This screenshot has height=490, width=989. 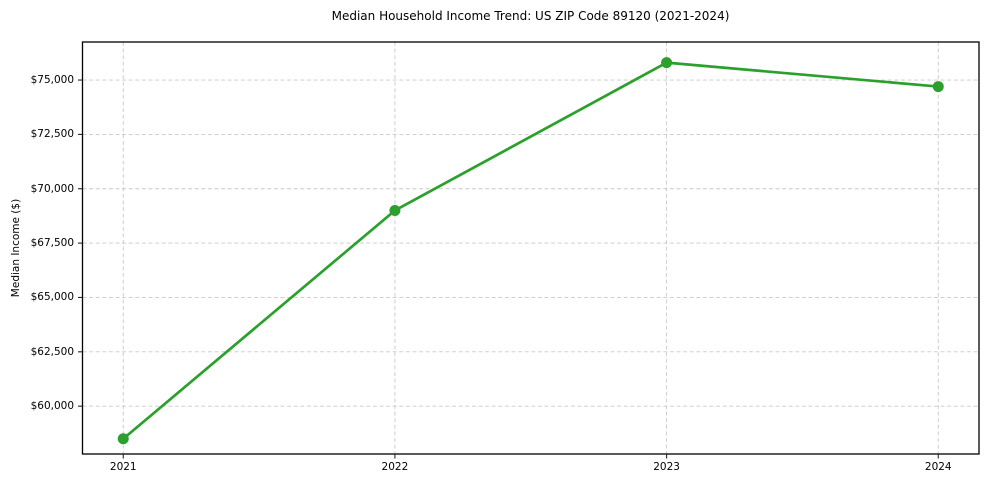 What do you see at coordinates (938, 467) in the screenshot?
I see `x-tick-label: 2024` at bounding box center [938, 467].